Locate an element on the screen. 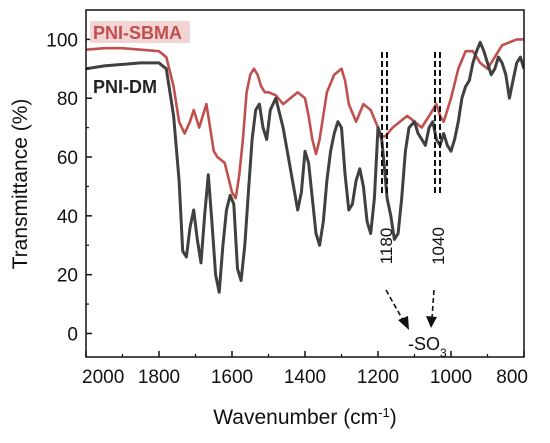  x-tick-label-1200: 1200 is located at coordinates (378, 377).